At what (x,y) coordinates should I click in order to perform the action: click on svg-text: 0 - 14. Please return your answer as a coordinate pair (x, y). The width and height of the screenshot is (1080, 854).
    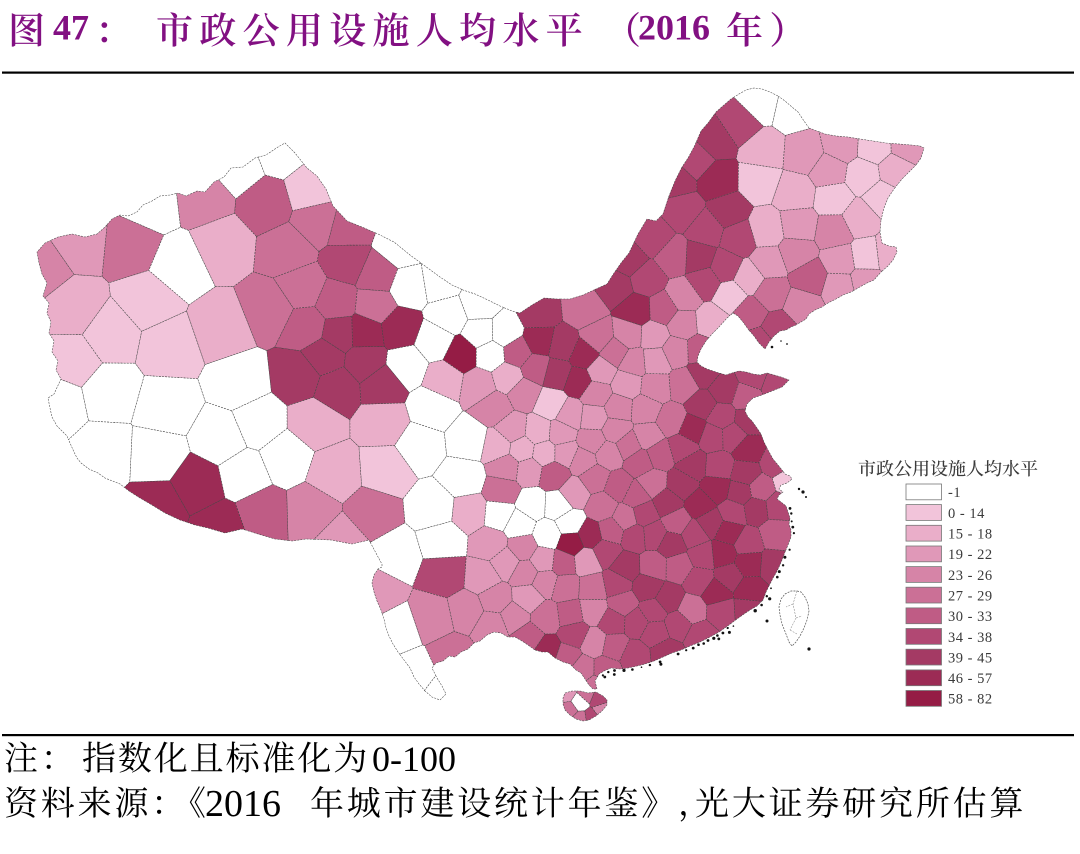
    Looking at the image, I should click on (966, 514).